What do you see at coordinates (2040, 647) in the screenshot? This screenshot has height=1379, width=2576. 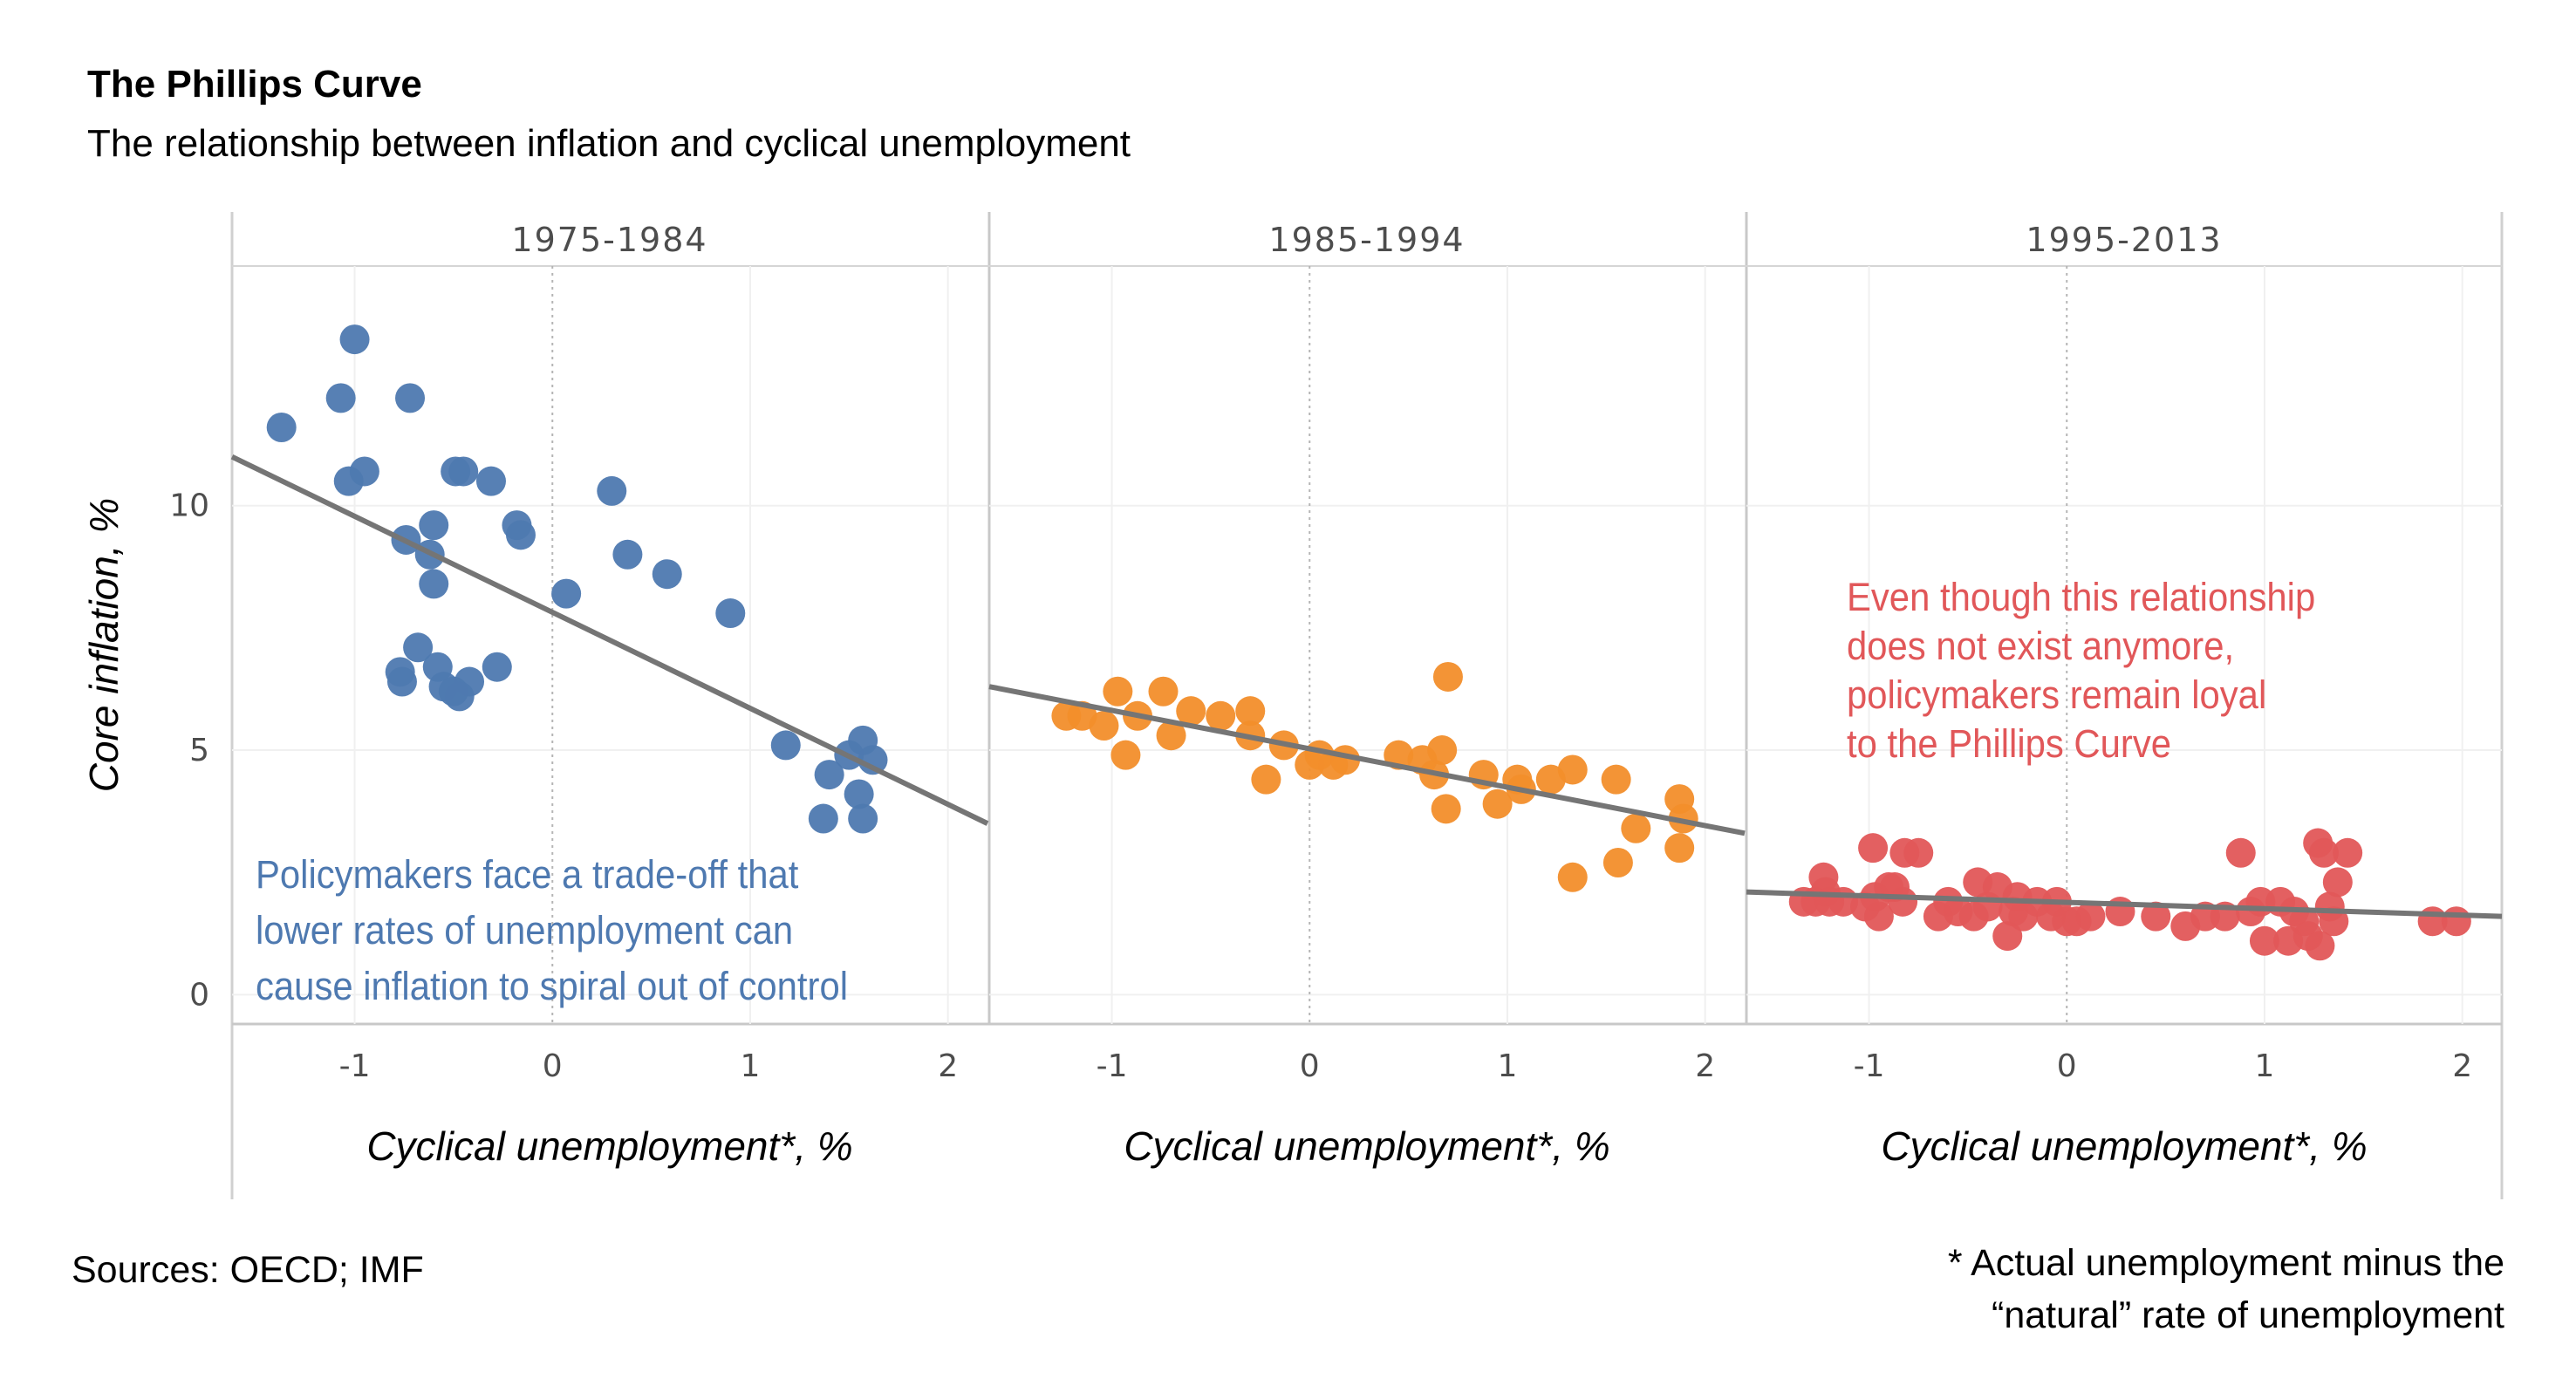 I see `annotation-line: does not exist anymore,` at bounding box center [2040, 647].